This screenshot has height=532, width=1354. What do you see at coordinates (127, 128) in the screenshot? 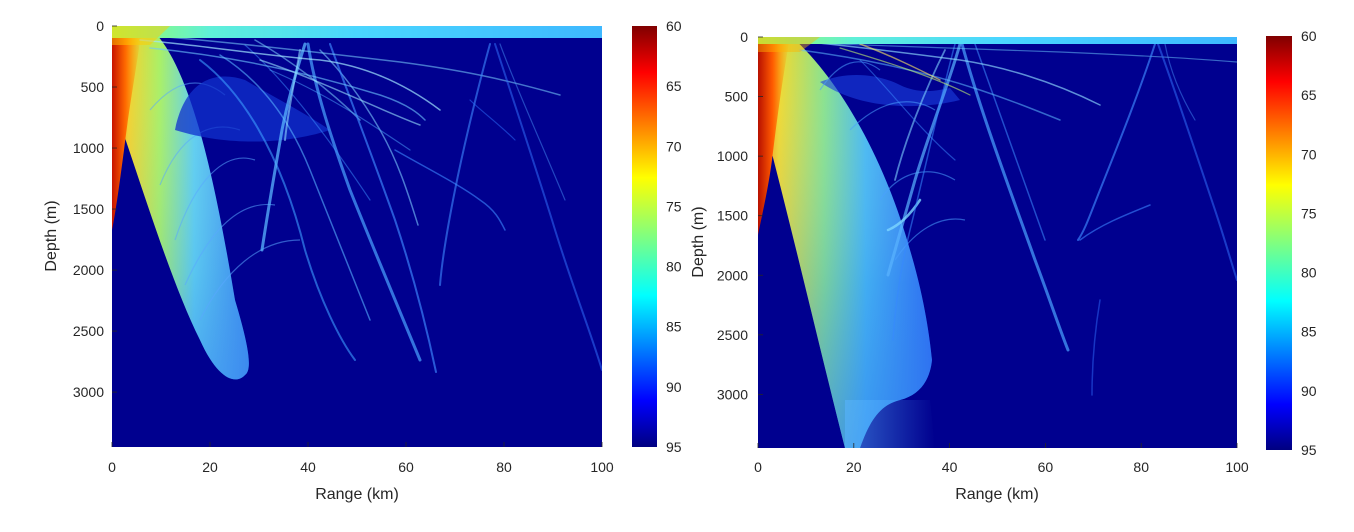
I see `source-zone-left` at bounding box center [127, 128].